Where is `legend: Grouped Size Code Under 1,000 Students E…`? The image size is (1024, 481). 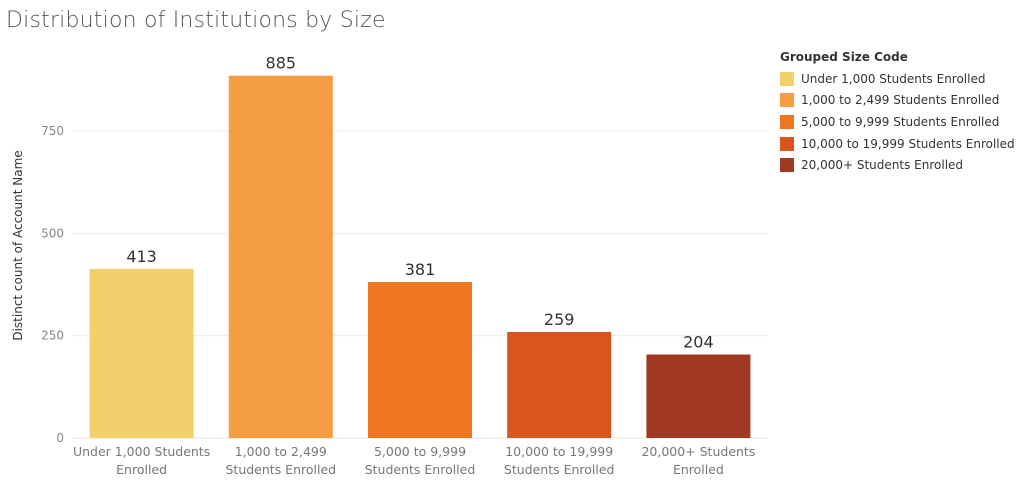 legend: Grouped Size Code Under 1,000 Students E… is located at coordinates (897, 113).